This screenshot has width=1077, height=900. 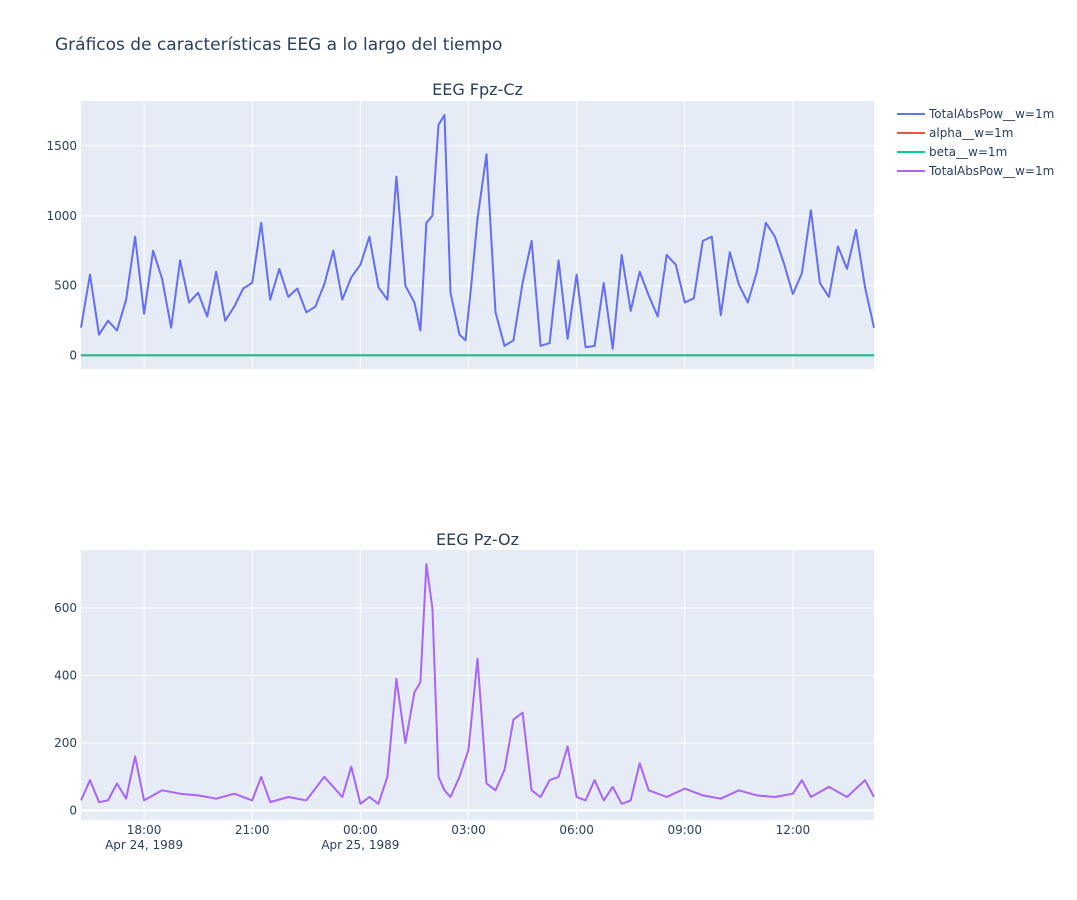 I want to click on x-tick-label-5: 09:00, so click(x=684, y=830).